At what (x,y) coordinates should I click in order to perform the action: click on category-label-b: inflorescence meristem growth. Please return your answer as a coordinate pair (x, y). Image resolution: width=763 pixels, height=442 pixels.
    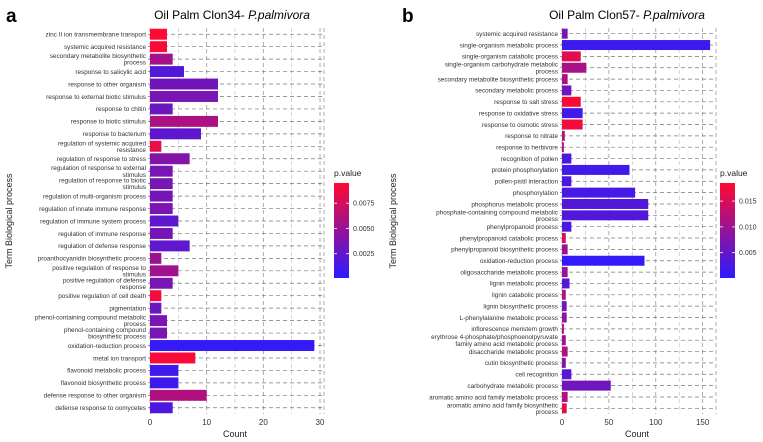
    Looking at the image, I should click on (514, 329).